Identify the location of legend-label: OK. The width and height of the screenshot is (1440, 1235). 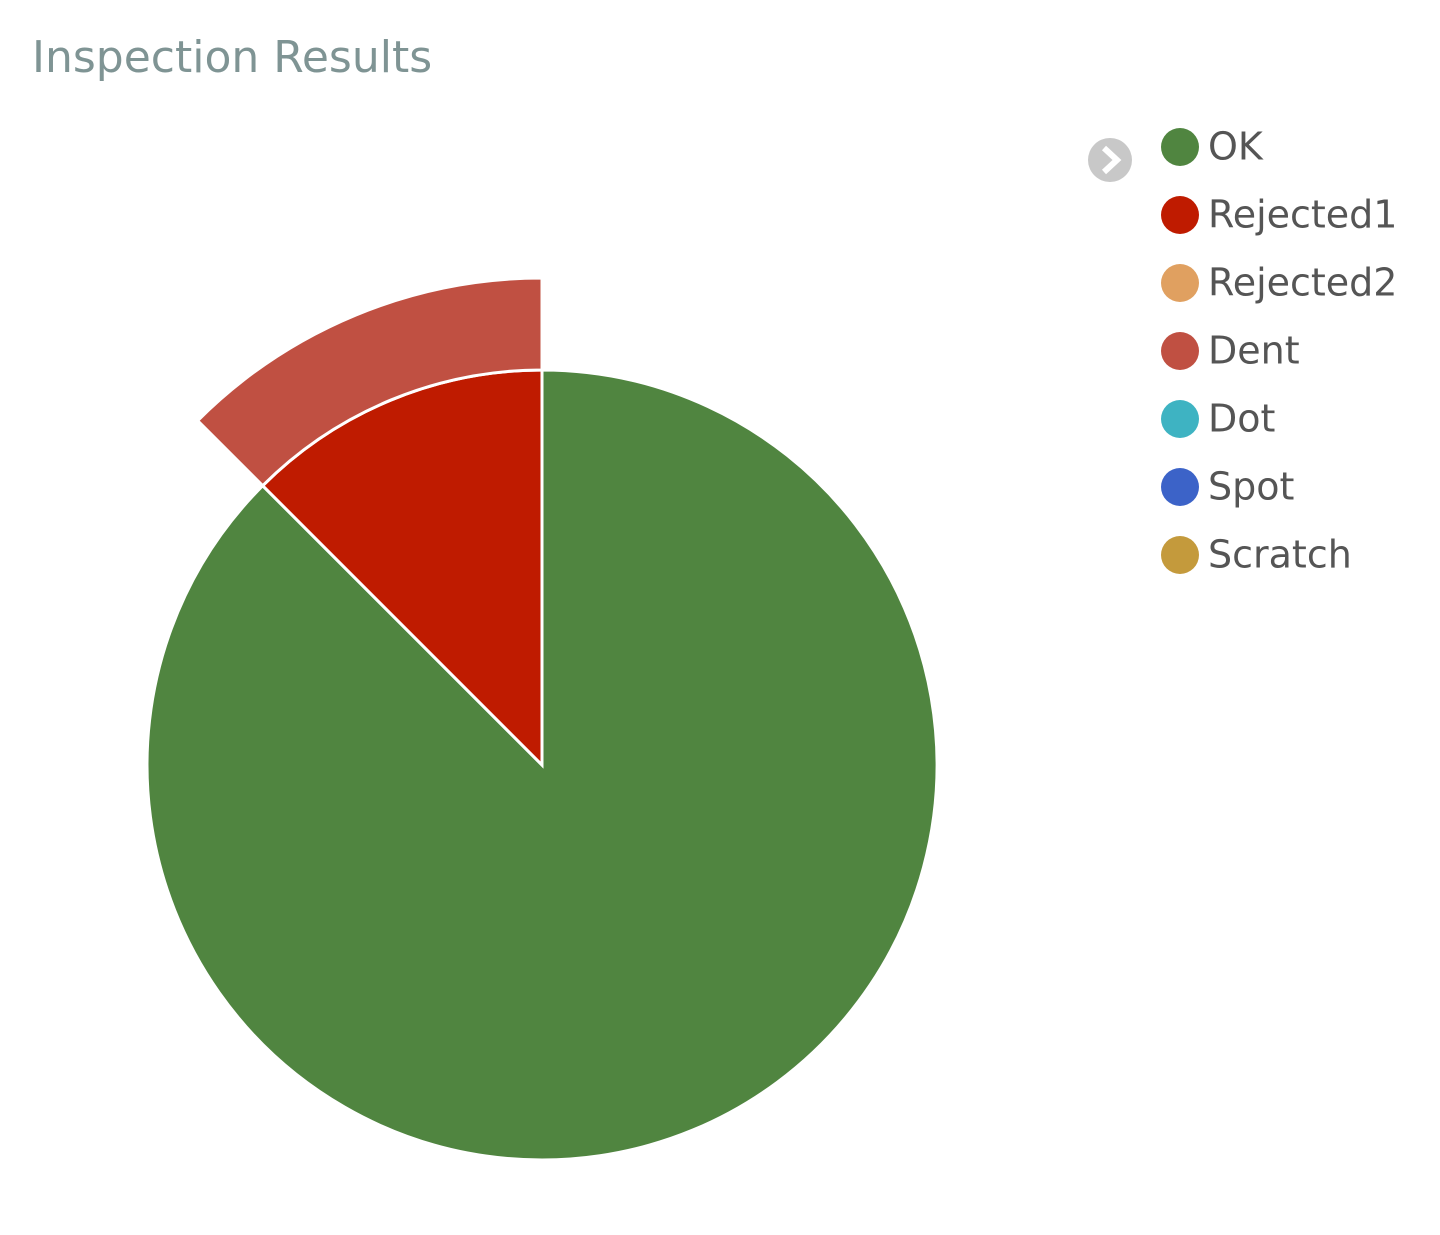
(1236, 147).